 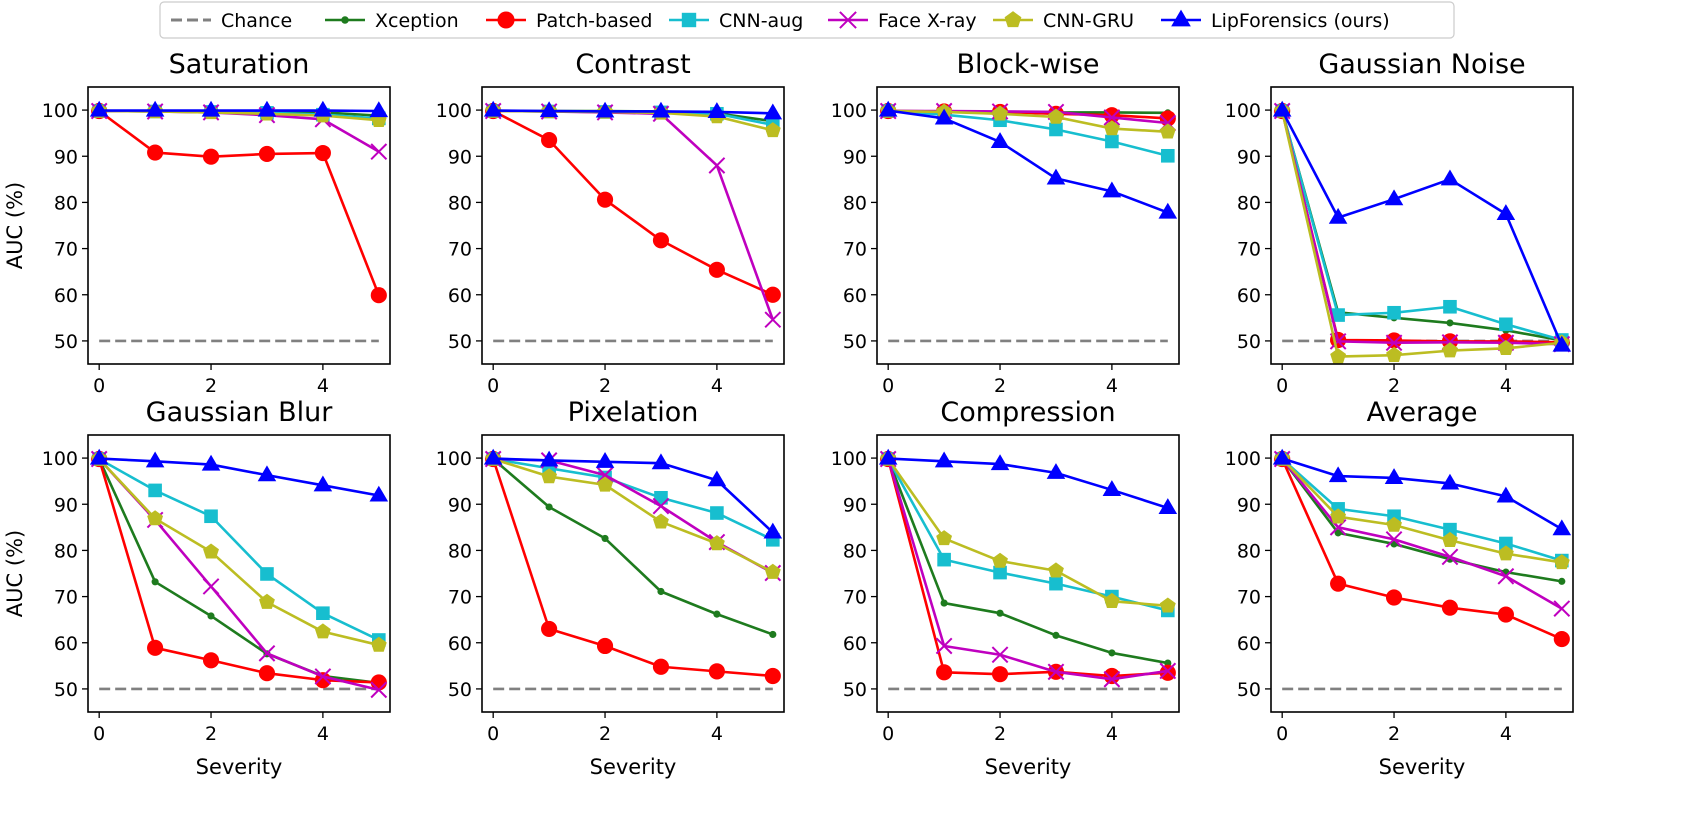 I want to click on series-cnn-gru, so click(x=1422, y=233).